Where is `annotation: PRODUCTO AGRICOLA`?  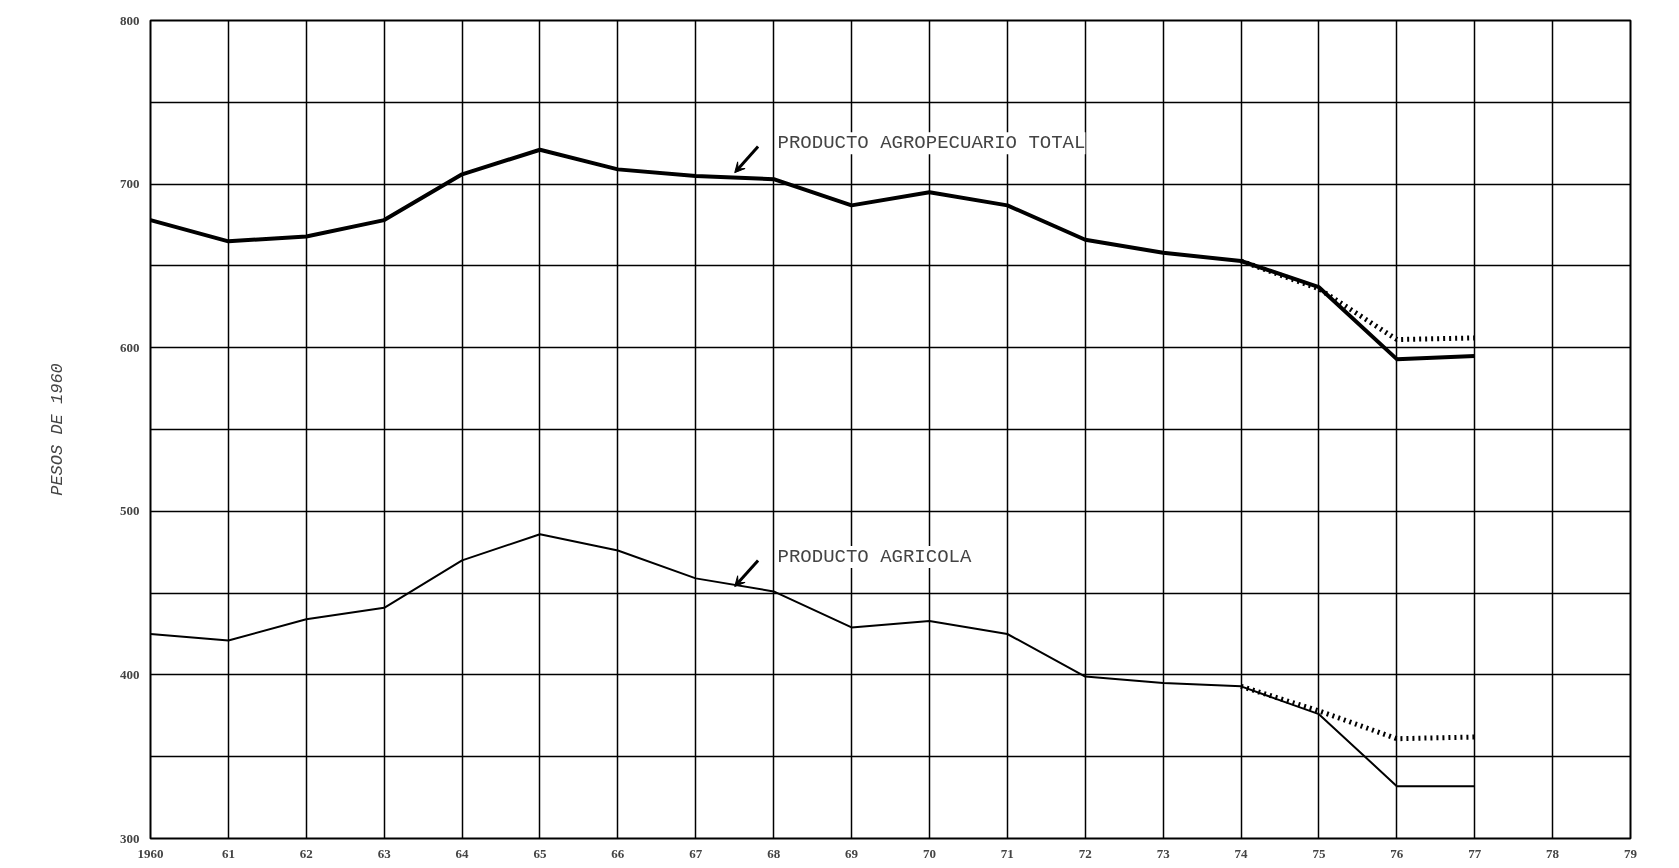
annotation: PRODUCTO AGRICOLA is located at coordinates (874, 557).